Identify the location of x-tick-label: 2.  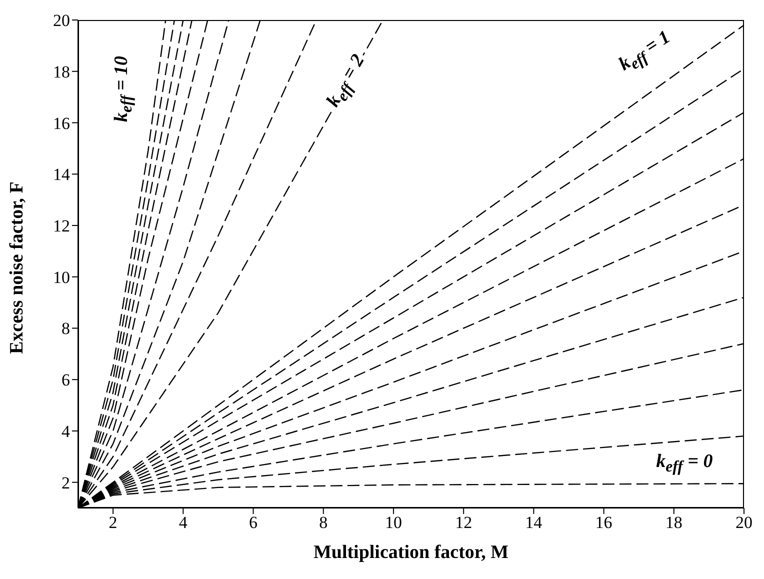
(113, 522).